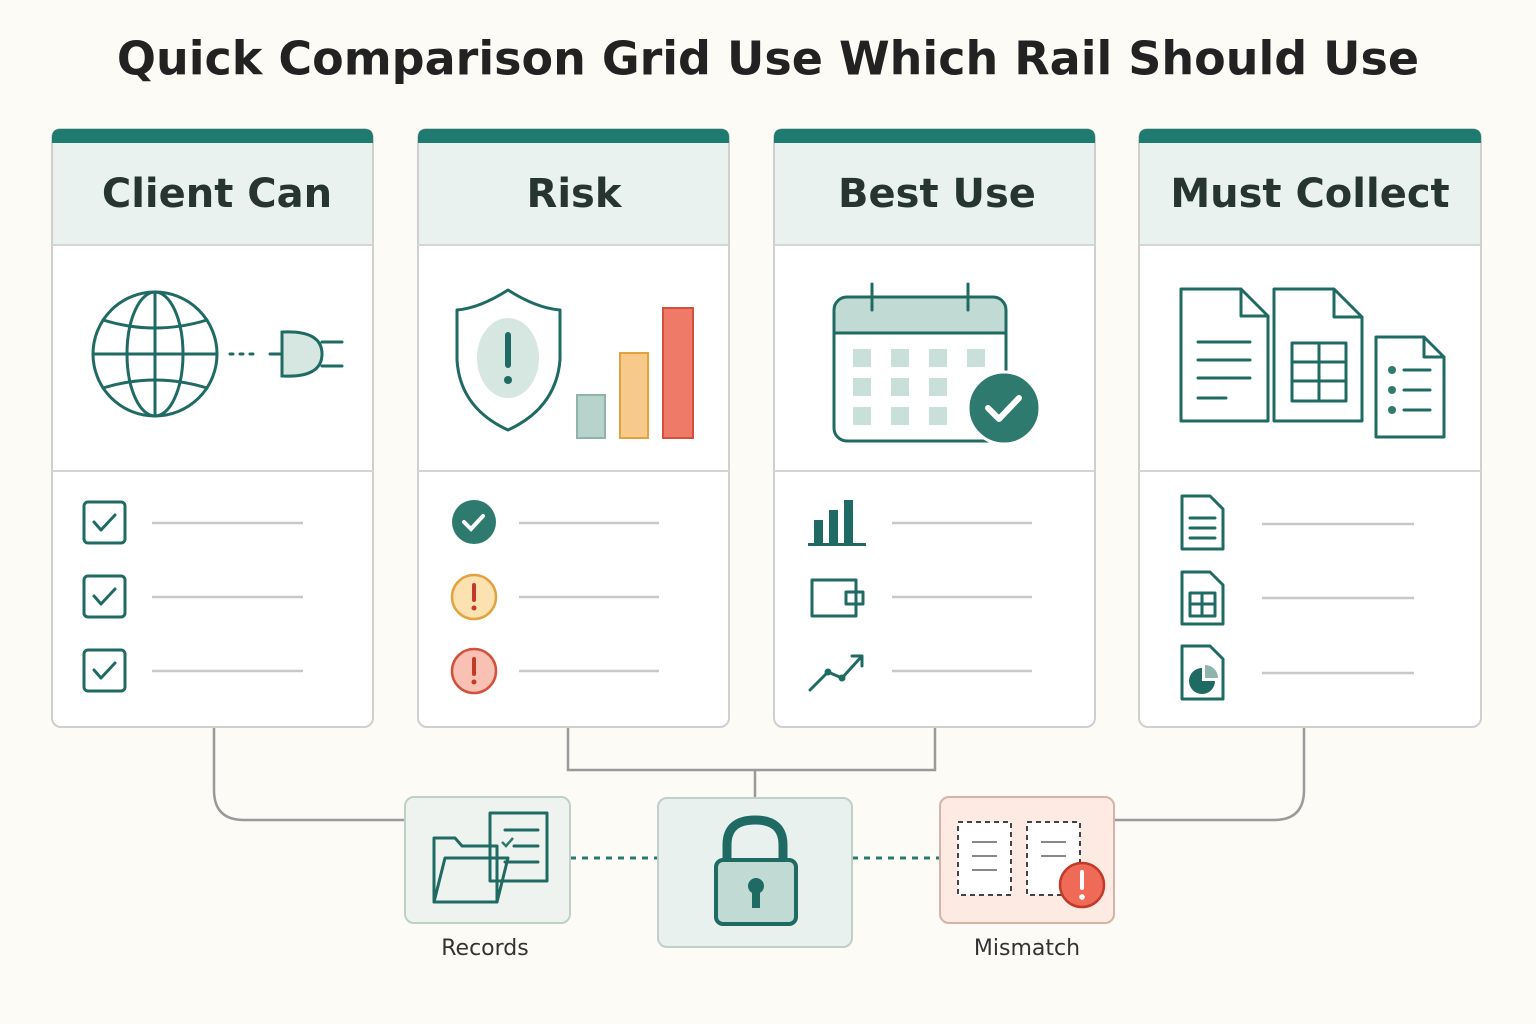  I want to click on card-must-collect: Must Collect, so click(1310, 428).